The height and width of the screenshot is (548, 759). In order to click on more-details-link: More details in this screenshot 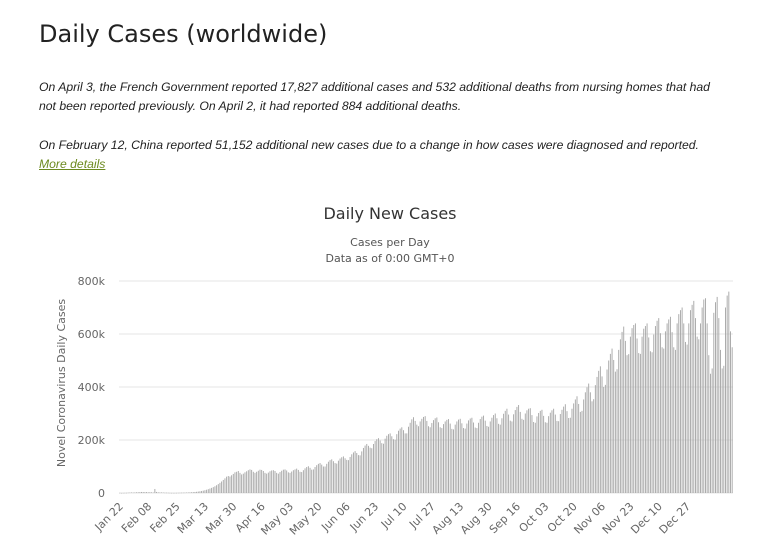, I will do `click(72, 164)`.